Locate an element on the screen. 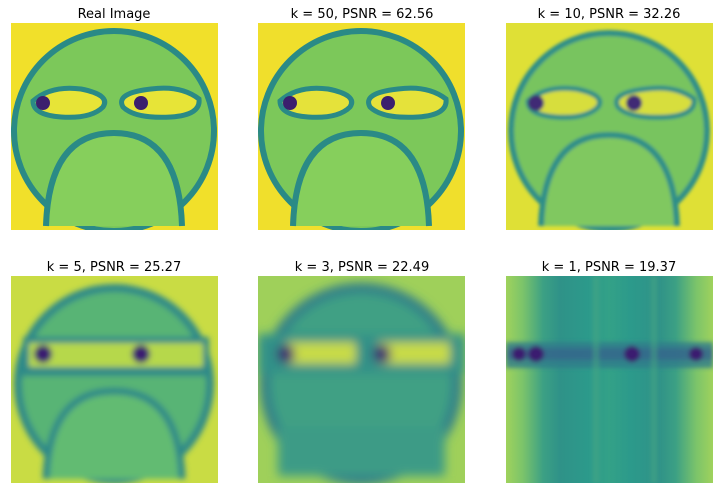  panel-k5 is located at coordinates (114, 379).